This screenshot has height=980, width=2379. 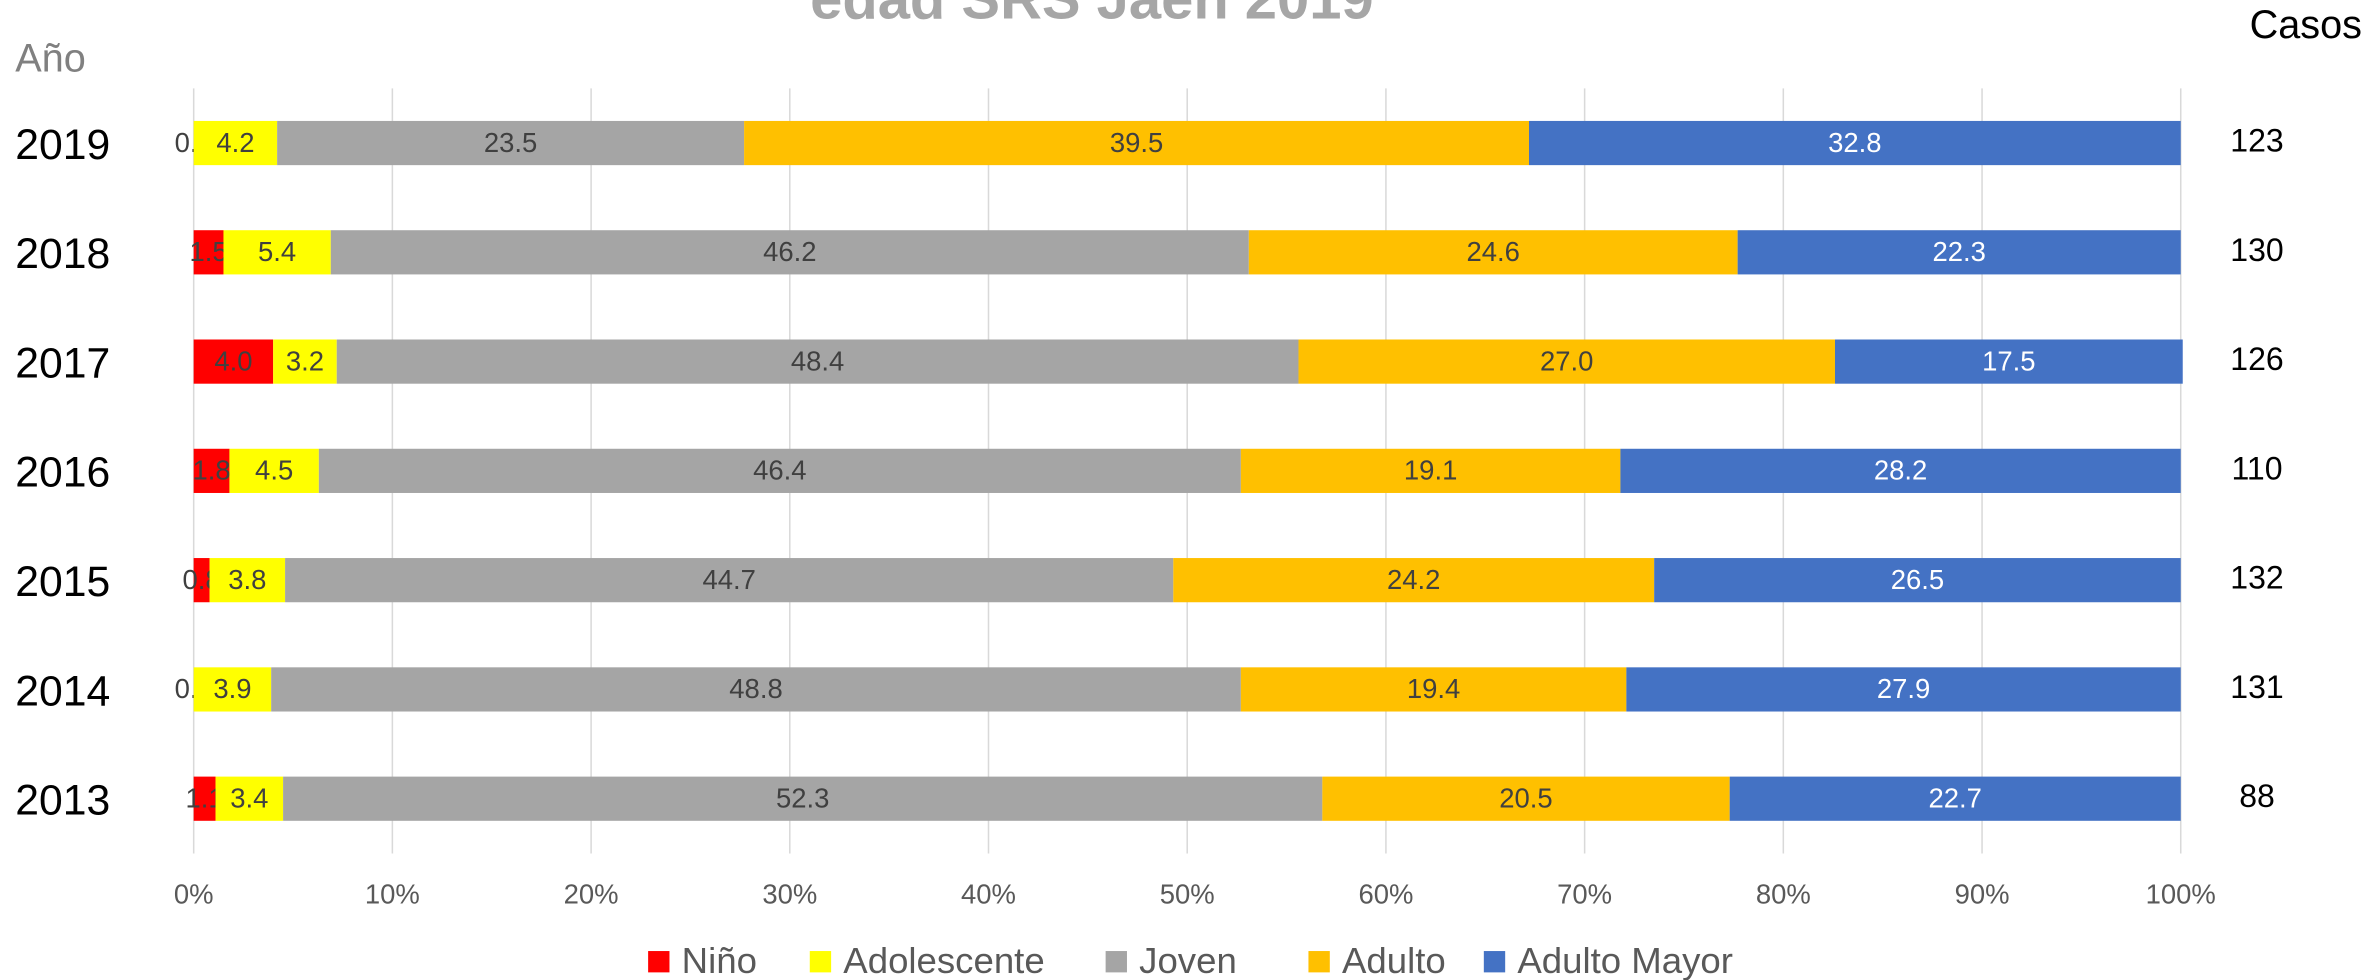 I want to click on data-label: 4.0, so click(x=233, y=360).